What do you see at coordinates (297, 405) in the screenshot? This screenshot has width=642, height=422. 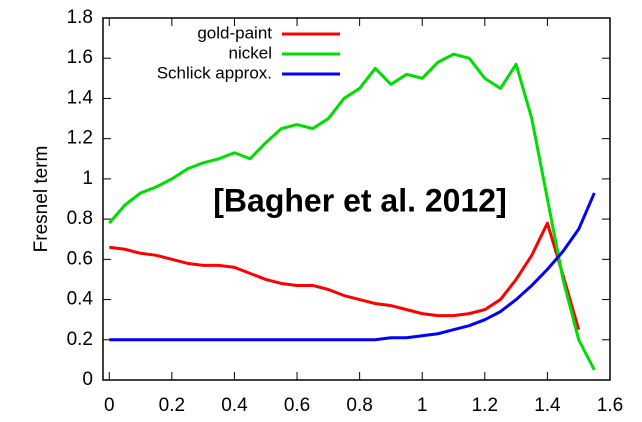 I see `x-tick-label: 0.6` at bounding box center [297, 405].